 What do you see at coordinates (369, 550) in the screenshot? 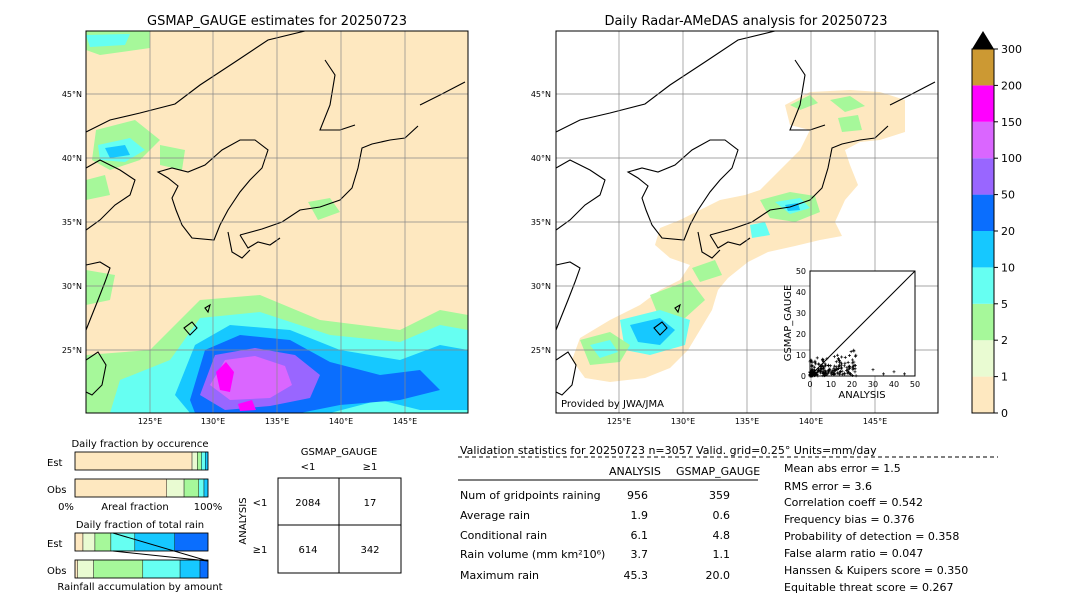
I see `contingency-cell: 342` at bounding box center [369, 550].